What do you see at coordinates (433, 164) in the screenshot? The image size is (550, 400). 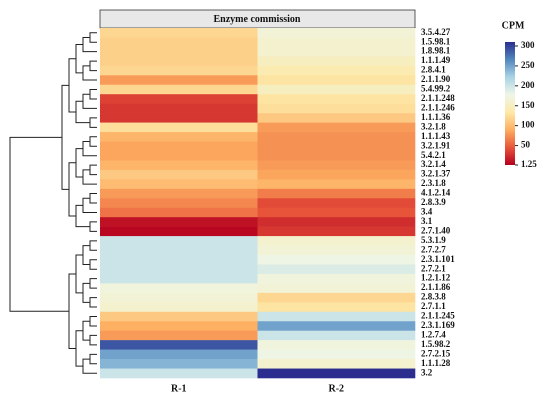 I see `row-label: 3.2.1.4` at bounding box center [433, 164].